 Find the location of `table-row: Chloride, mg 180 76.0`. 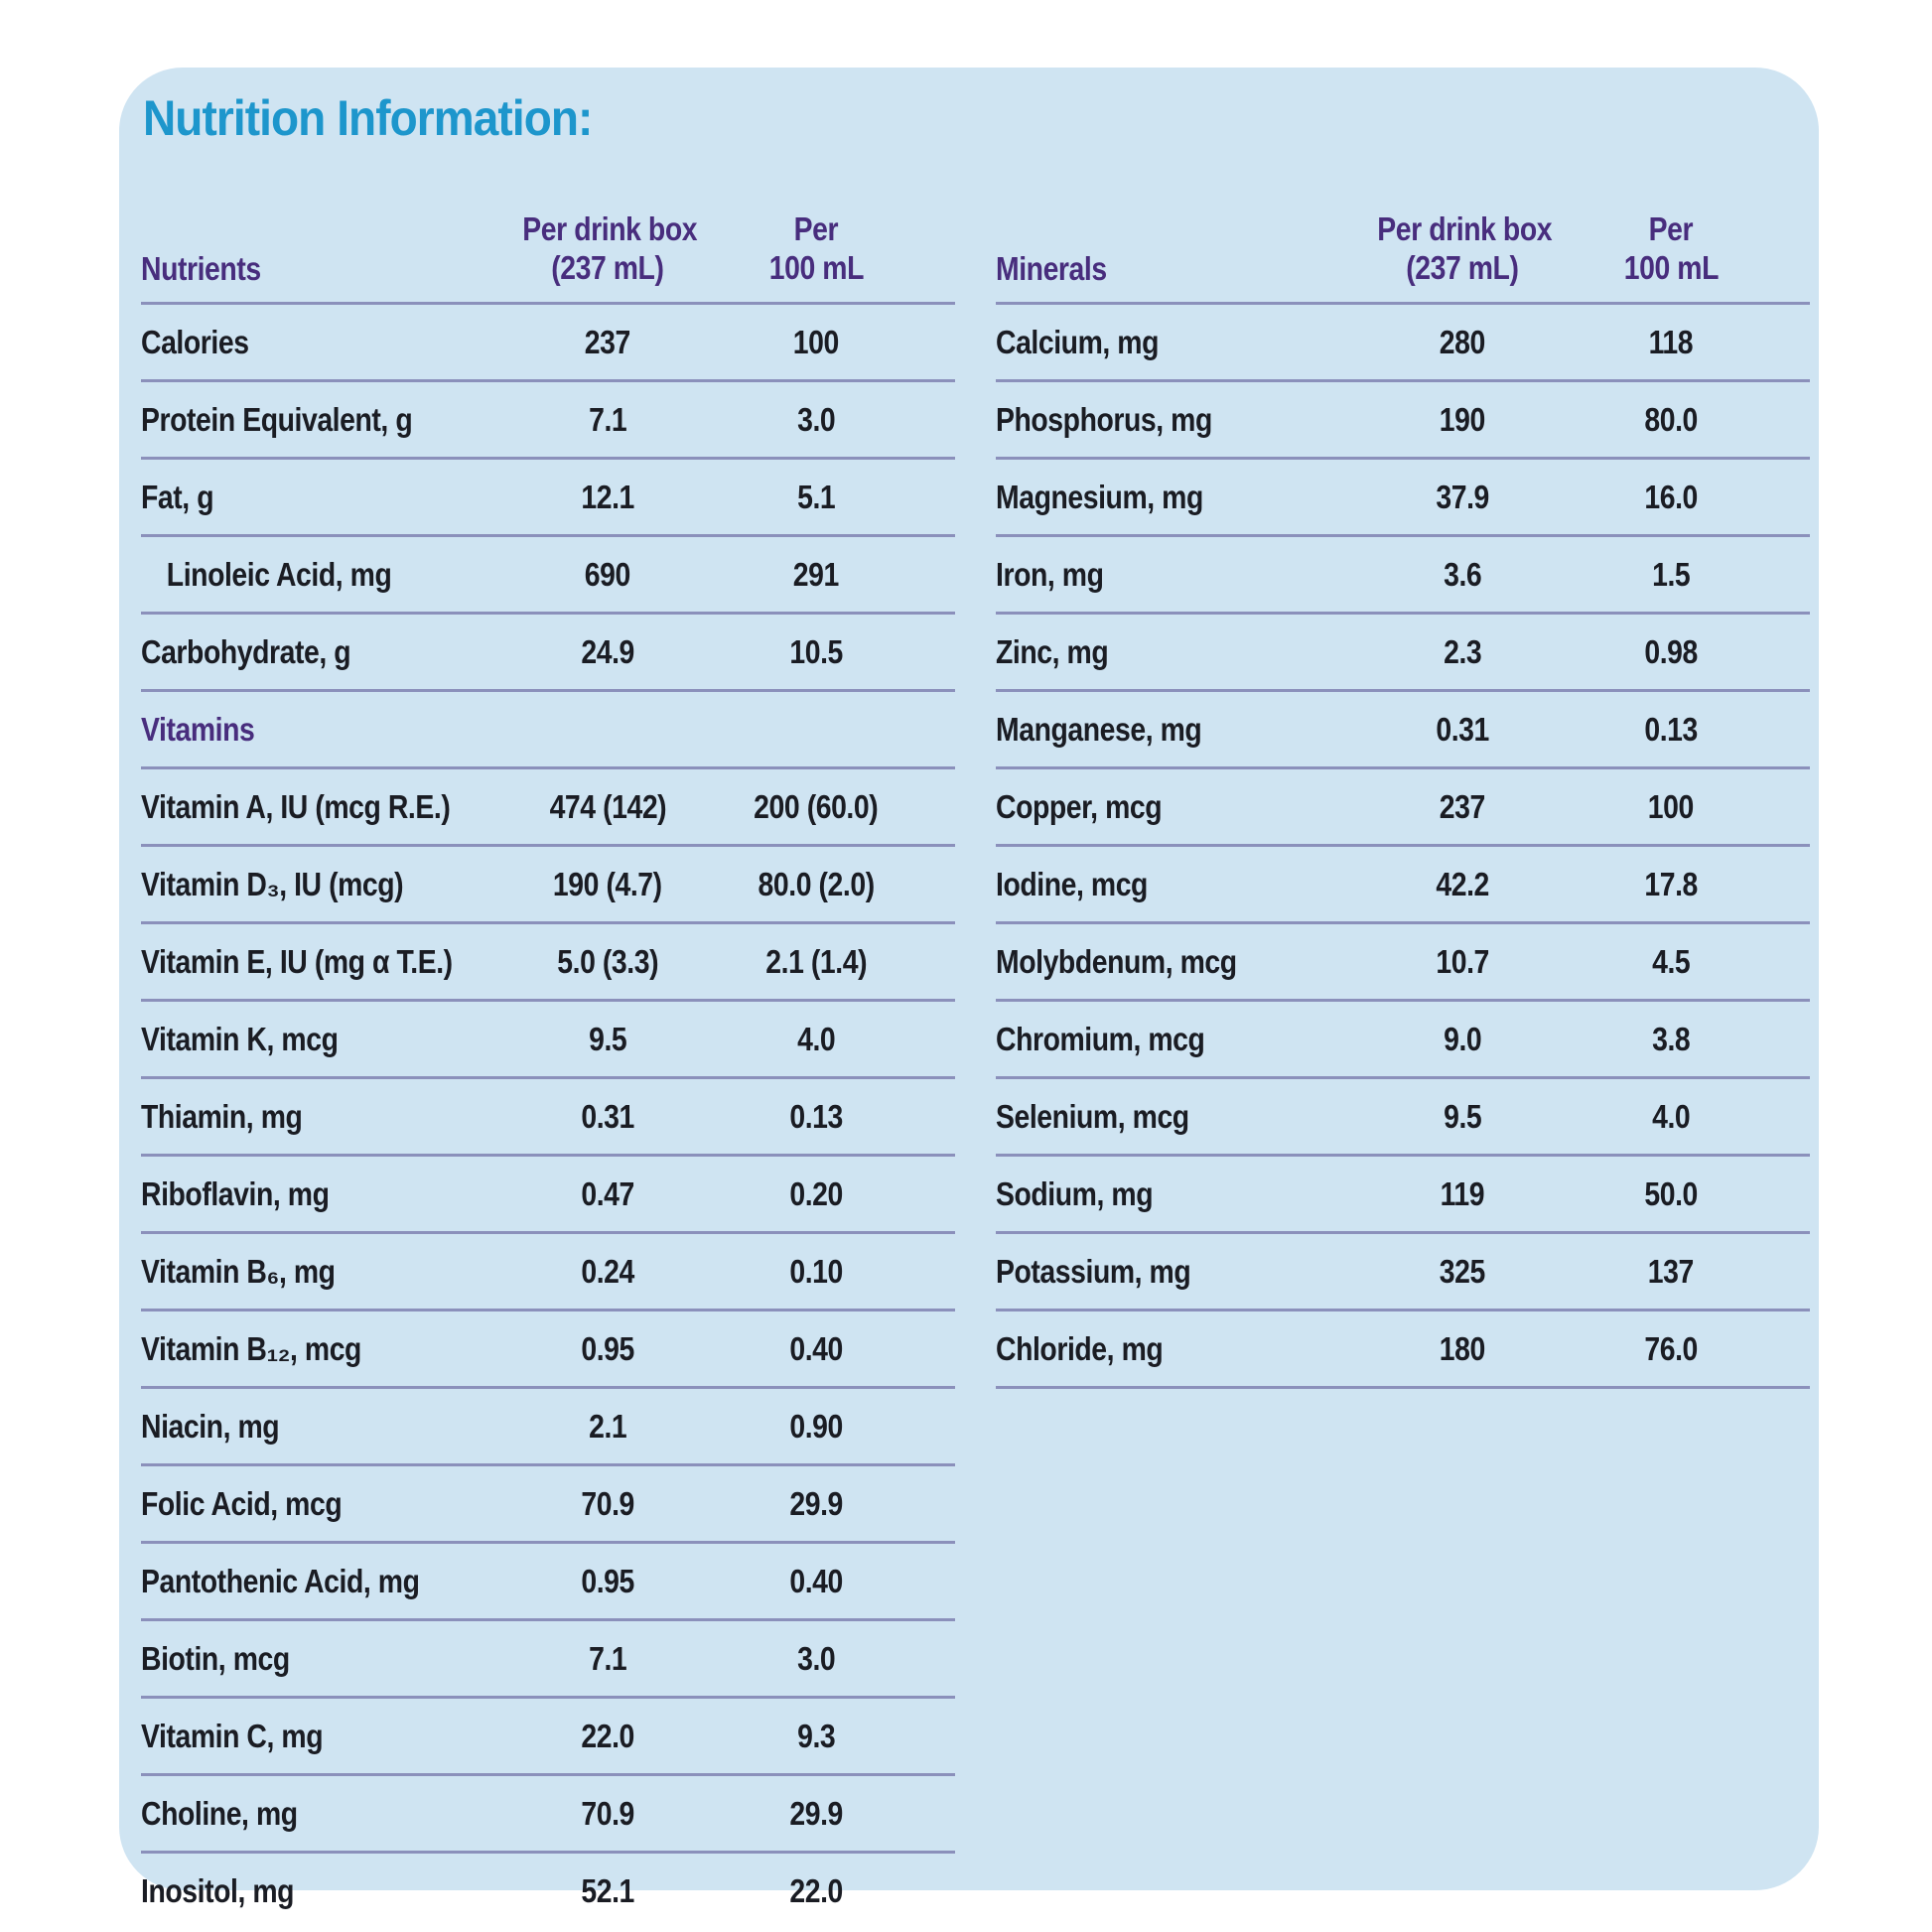

table-row: Chloride, mg 180 76.0 is located at coordinates (1403, 1350).